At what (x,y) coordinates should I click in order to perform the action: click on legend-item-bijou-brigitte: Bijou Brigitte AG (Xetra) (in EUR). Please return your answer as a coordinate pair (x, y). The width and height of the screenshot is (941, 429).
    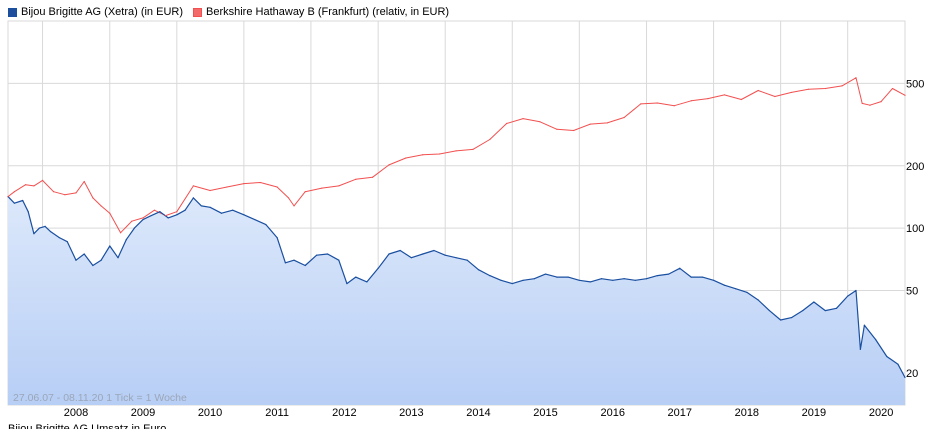
    Looking at the image, I should click on (95, 12).